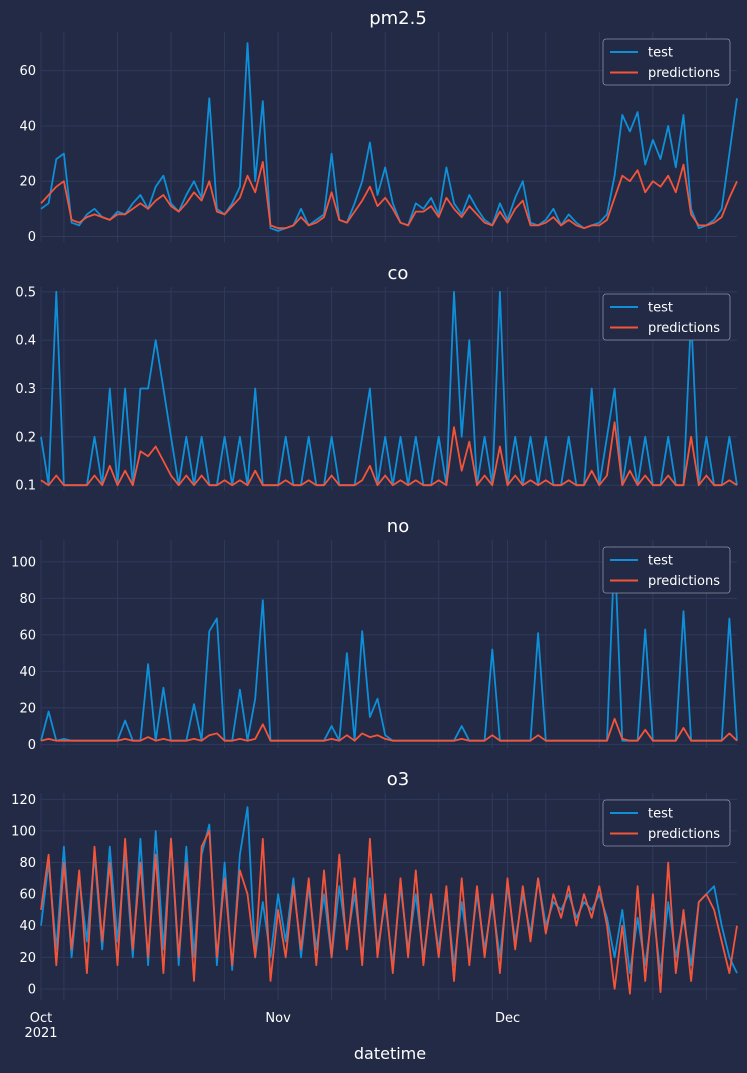 Image resolution: width=747 pixels, height=1073 pixels. Describe the element at coordinates (398, 779) in the screenshot. I see `panel-title: o3` at that location.